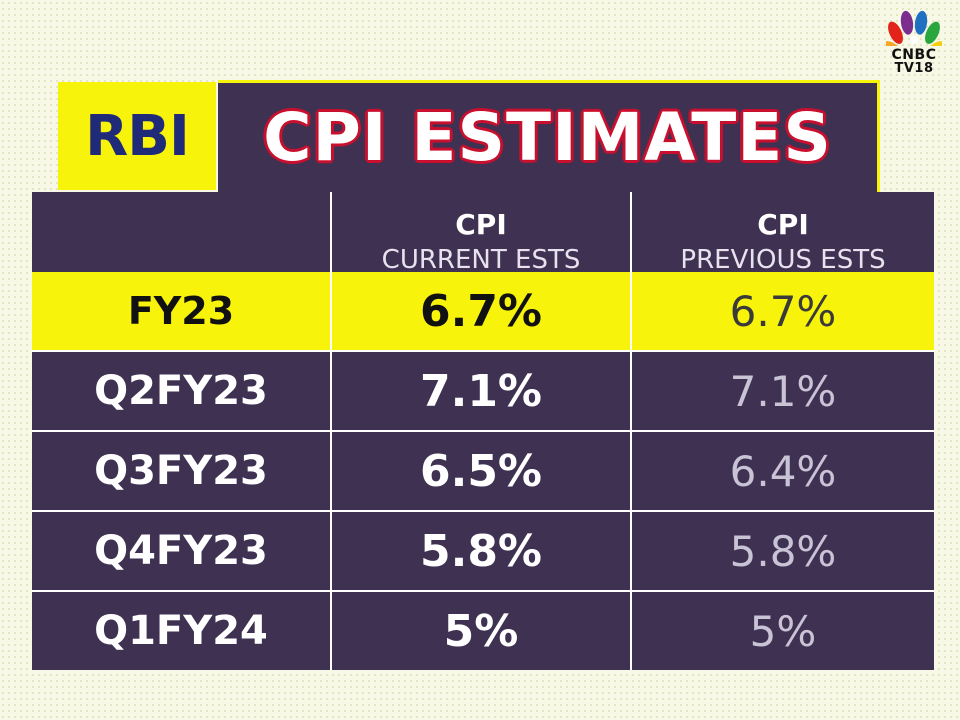 The height and width of the screenshot is (720, 960). Describe the element at coordinates (783, 471) in the screenshot. I see `previous-estimate: 6.4%` at that location.